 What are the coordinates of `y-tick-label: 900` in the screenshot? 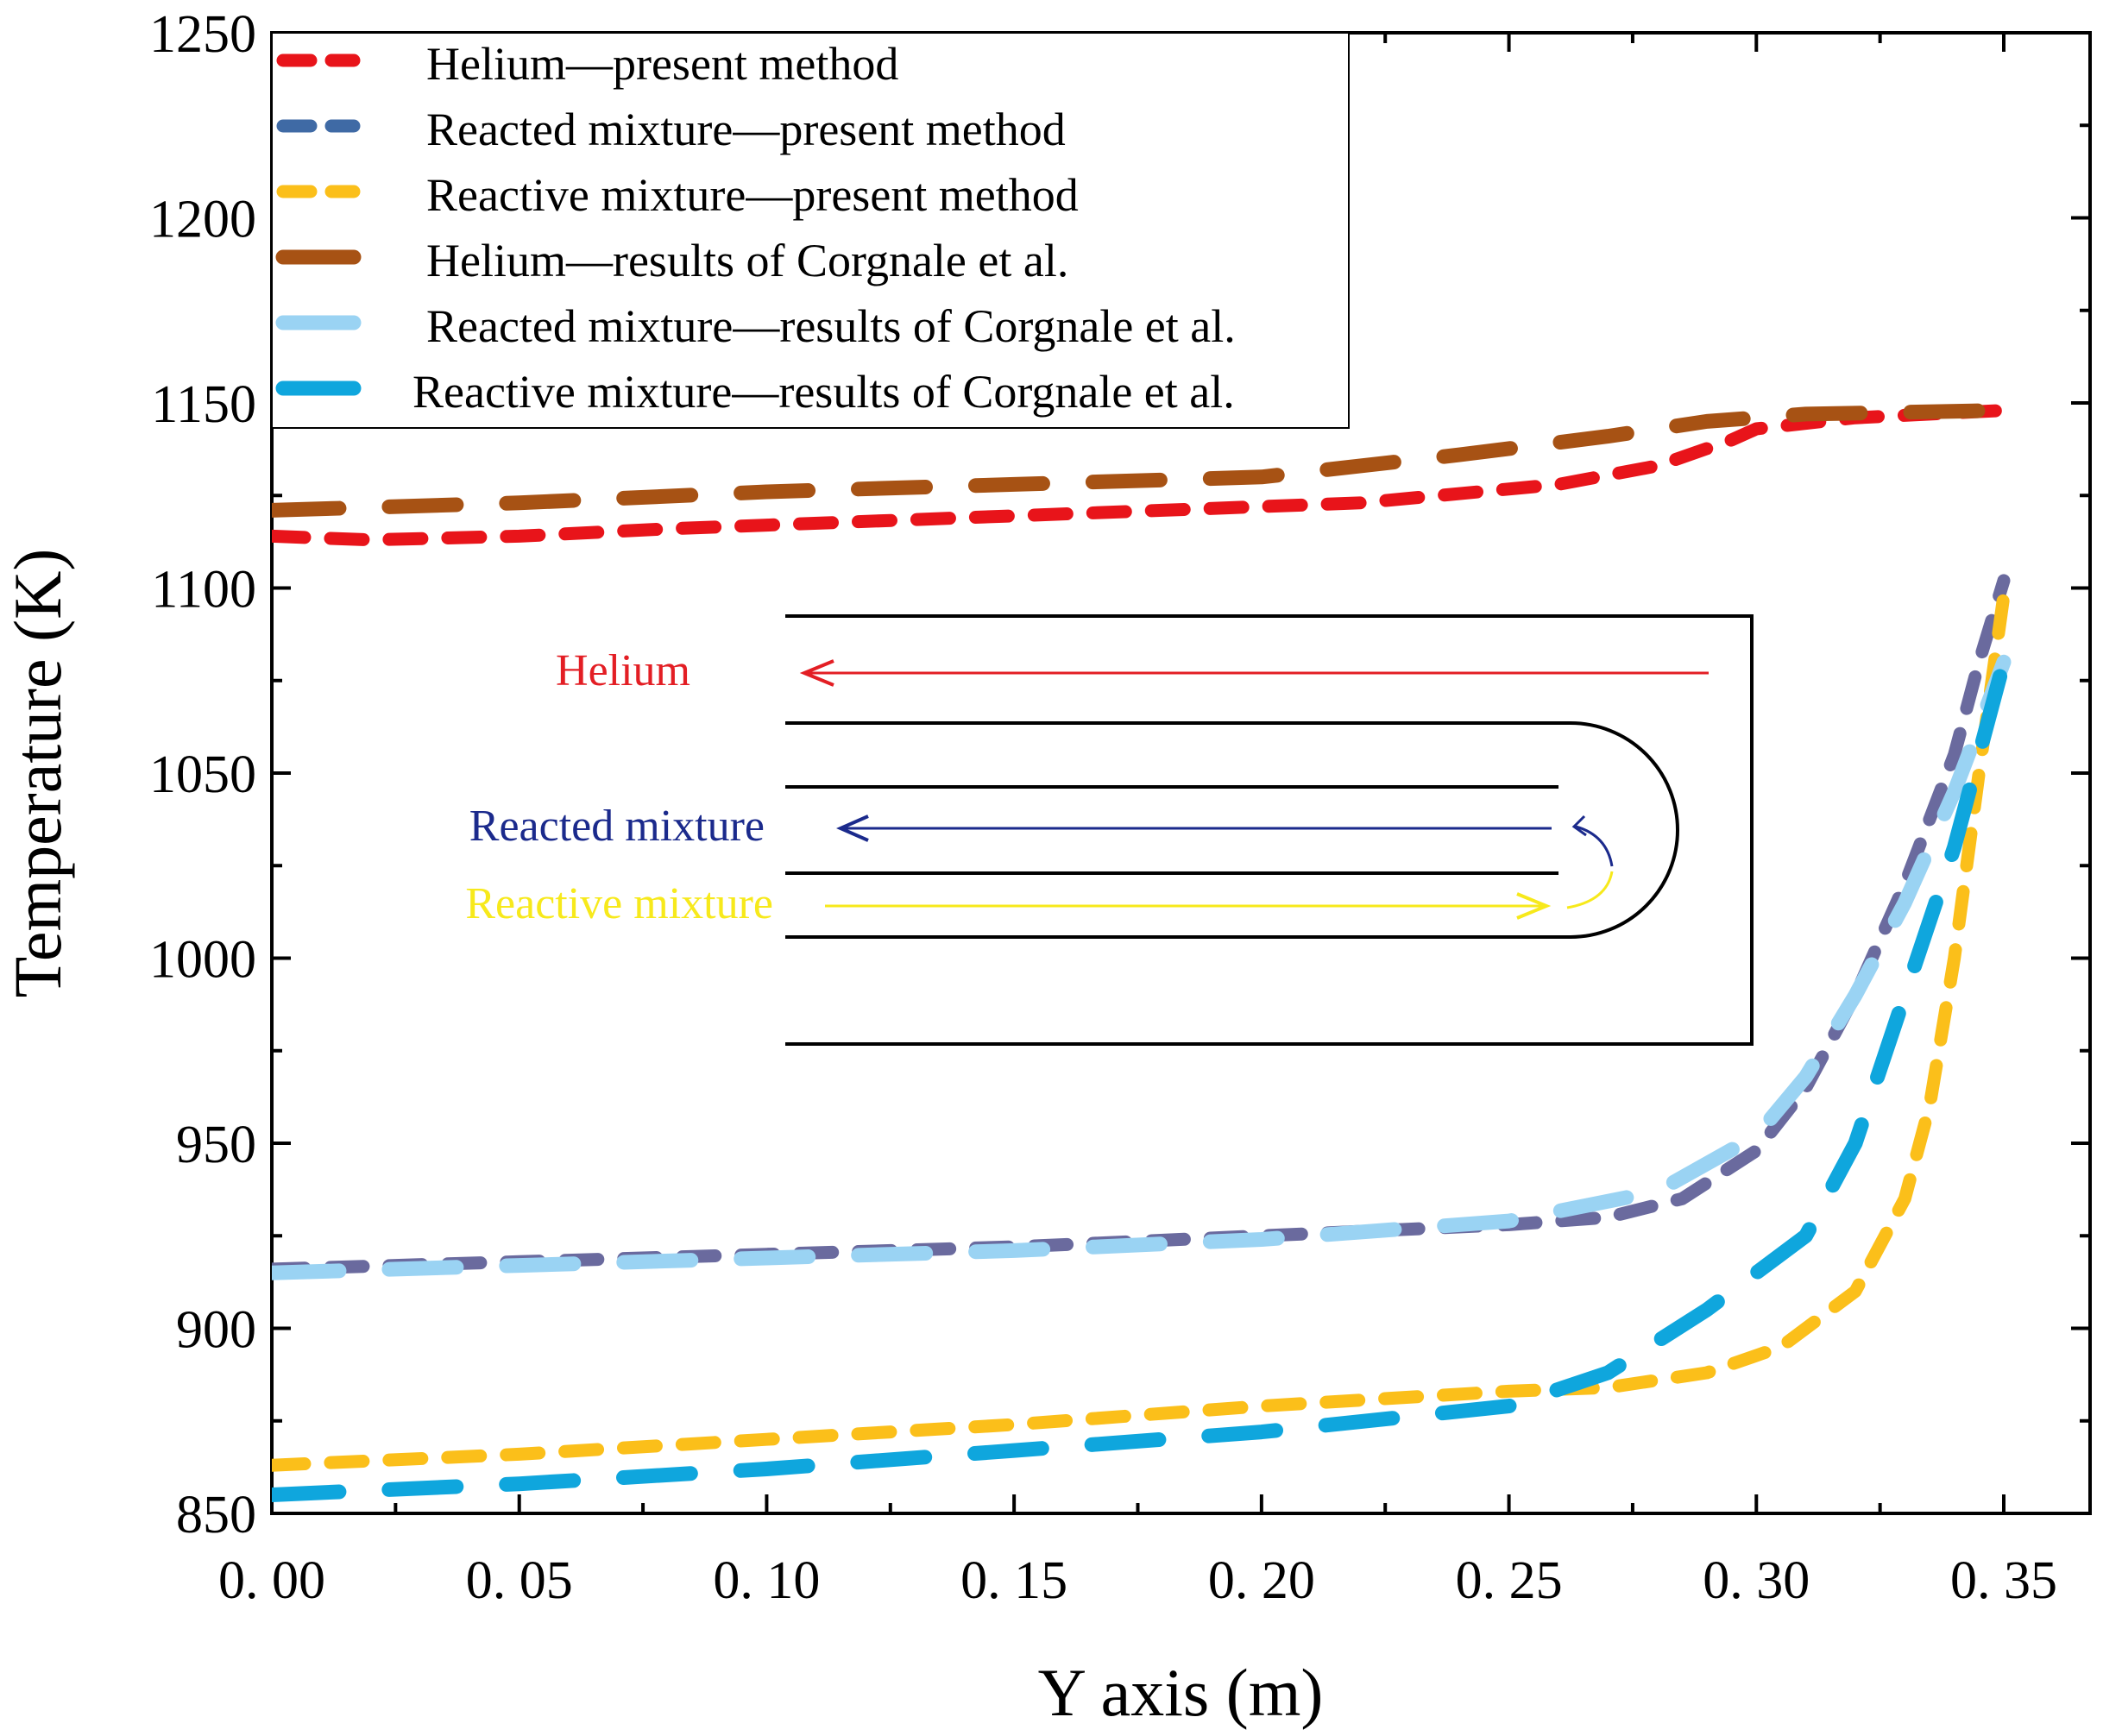 It's located at (216, 1330).